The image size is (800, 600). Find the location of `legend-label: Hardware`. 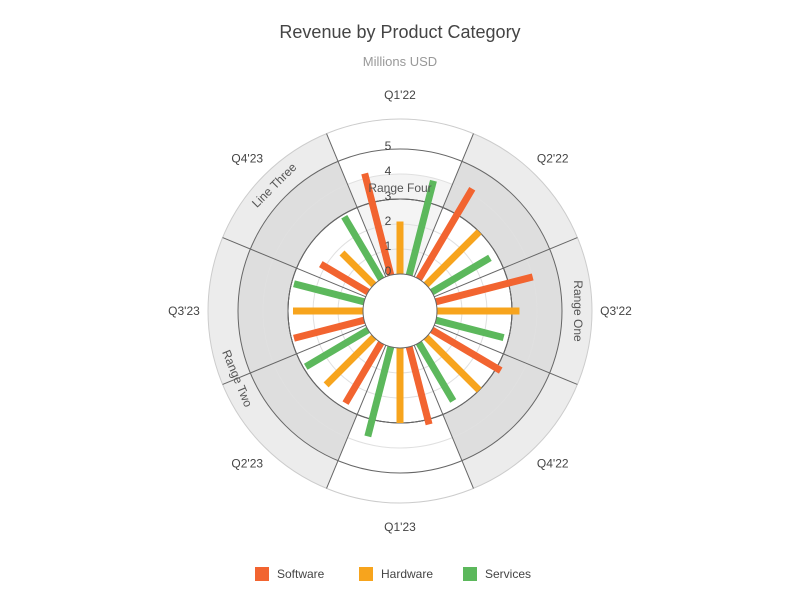

legend-label: Hardware is located at coordinates (407, 574).